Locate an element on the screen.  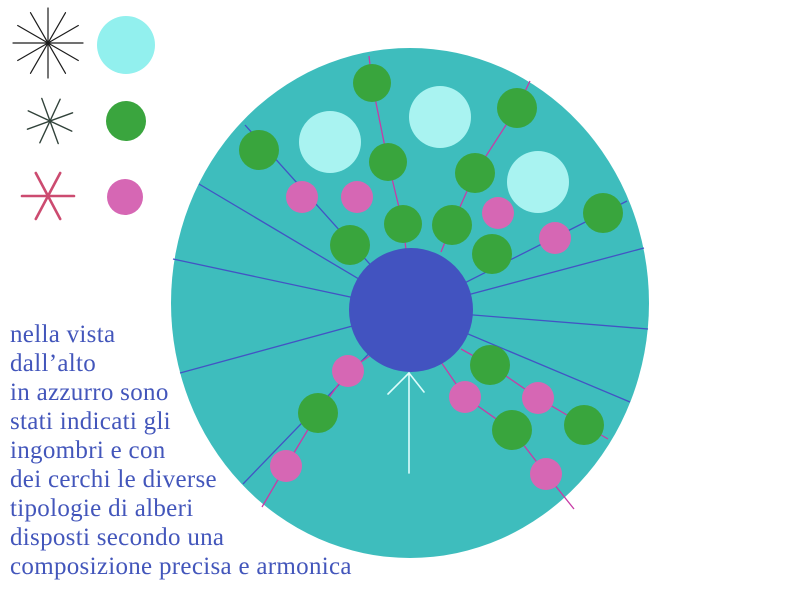
center-footprint-circle is located at coordinates (411, 310).